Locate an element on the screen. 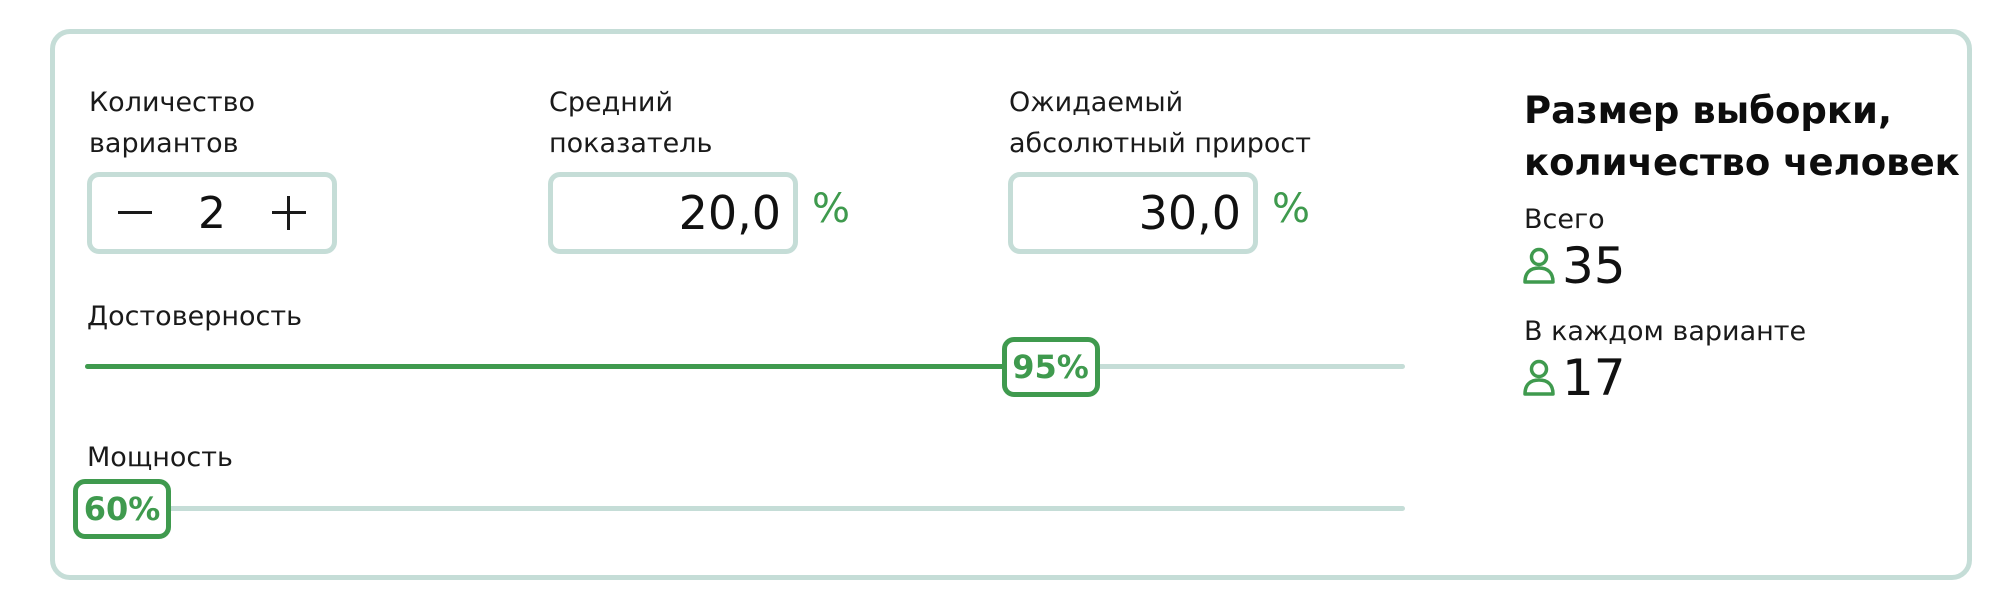 The height and width of the screenshot is (614, 2002). average-label: Средний показатель is located at coordinates (630, 123).